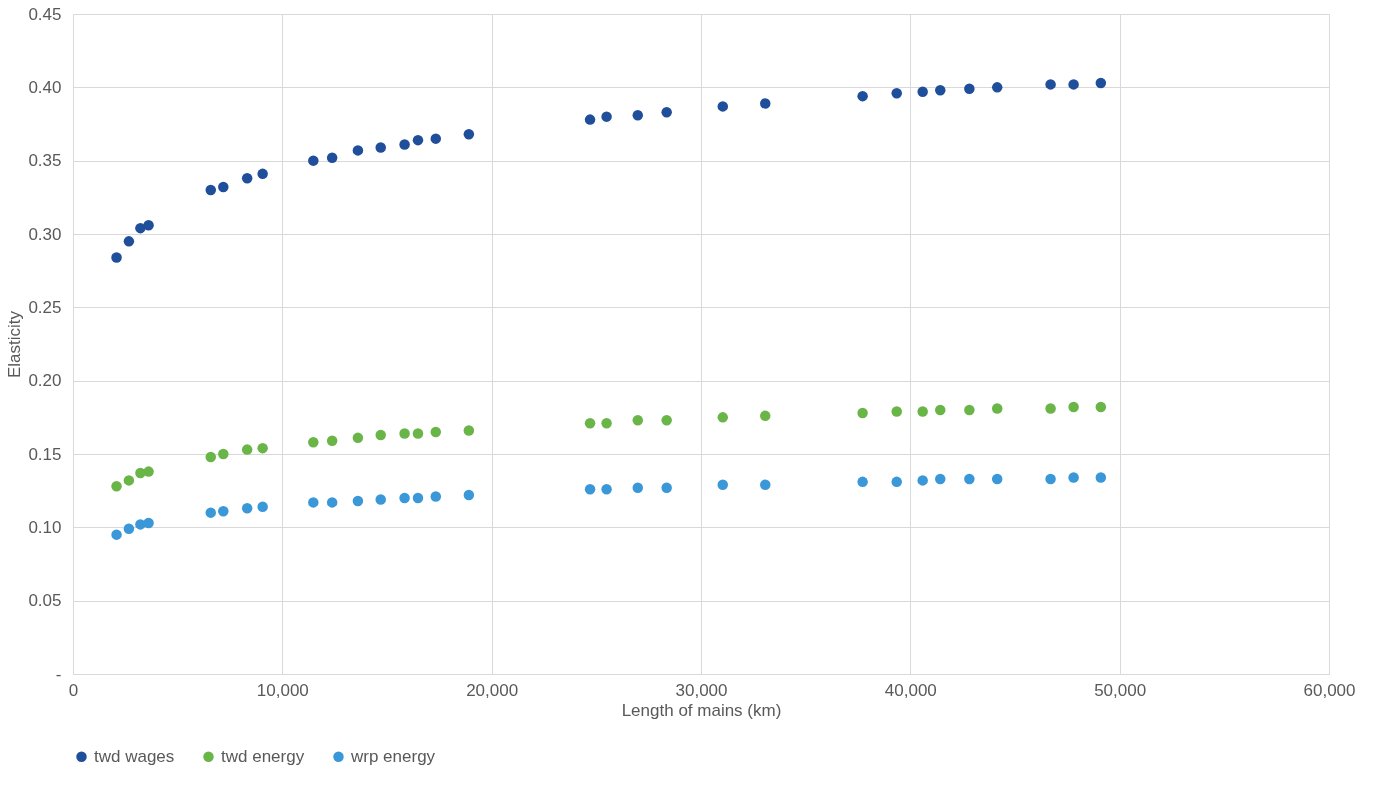 The height and width of the screenshot is (793, 1389). What do you see at coordinates (492, 690) in the screenshot?
I see `x-tick-label: 20,000` at bounding box center [492, 690].